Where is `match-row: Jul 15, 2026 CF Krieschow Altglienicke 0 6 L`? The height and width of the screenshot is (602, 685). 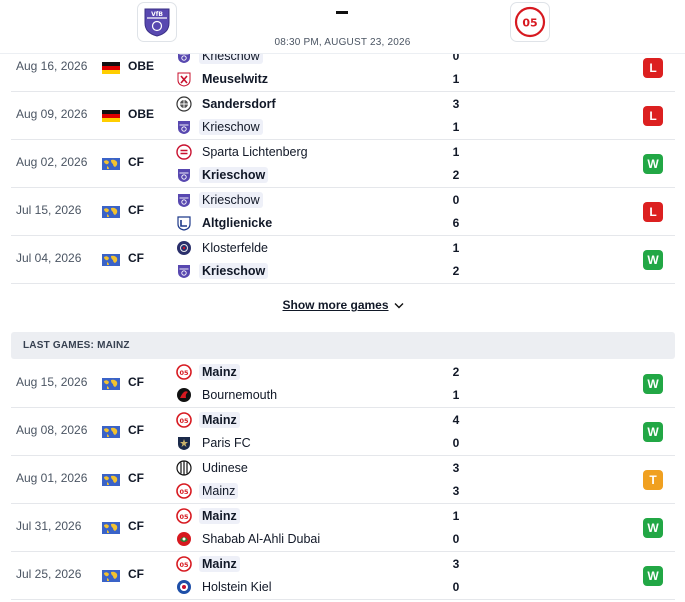
match-row: Jul 15, 2026 CF Krieschow Altglienicke 0 6 L is located at coordinates (343, 212).